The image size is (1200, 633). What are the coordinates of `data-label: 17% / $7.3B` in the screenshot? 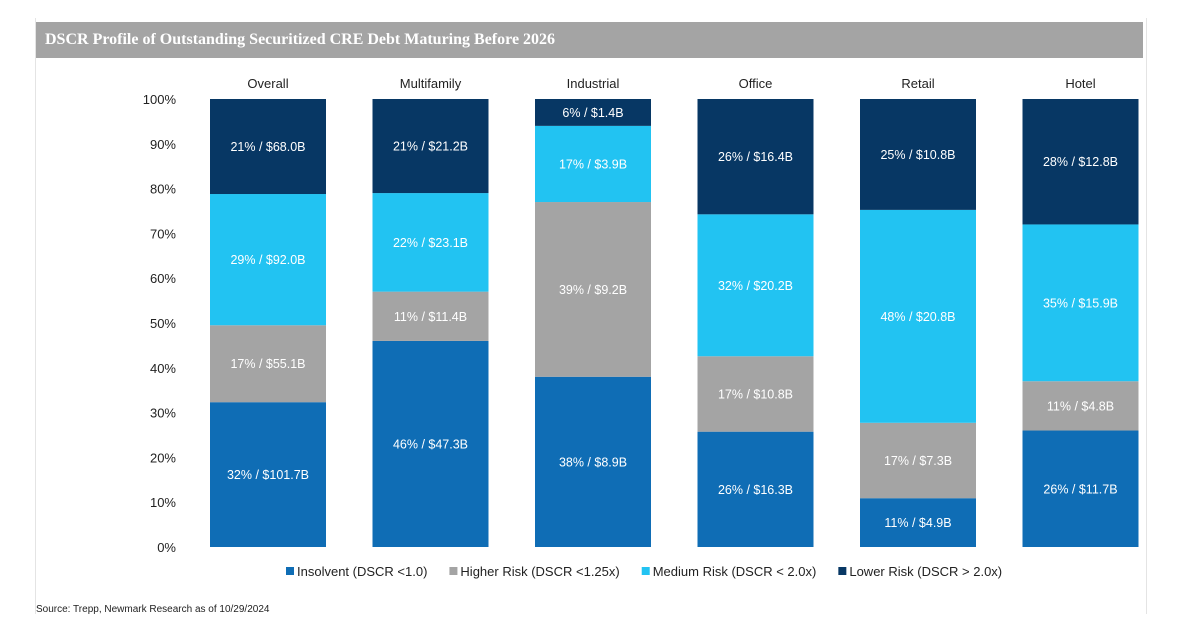 It's located at (918, 461).